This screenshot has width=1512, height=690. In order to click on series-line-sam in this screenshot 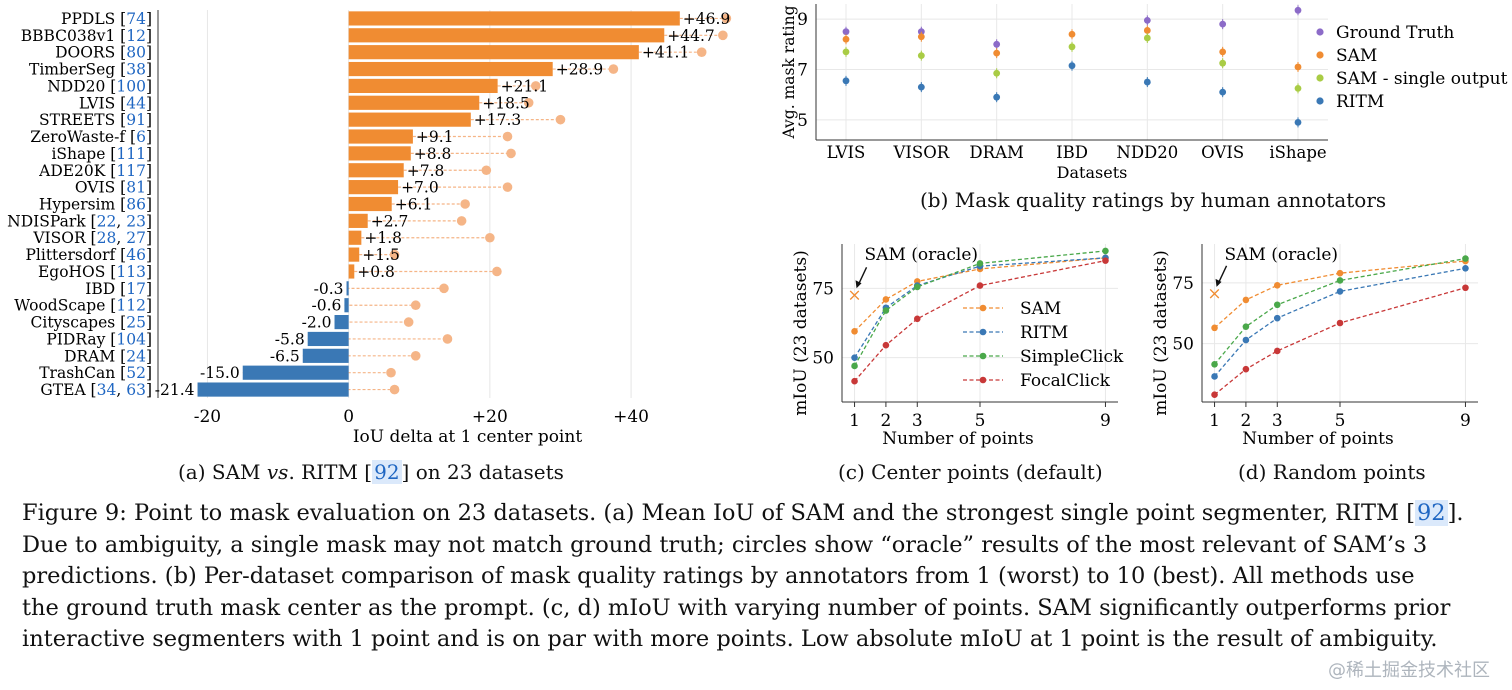, I will do `click(1340, 294)`.